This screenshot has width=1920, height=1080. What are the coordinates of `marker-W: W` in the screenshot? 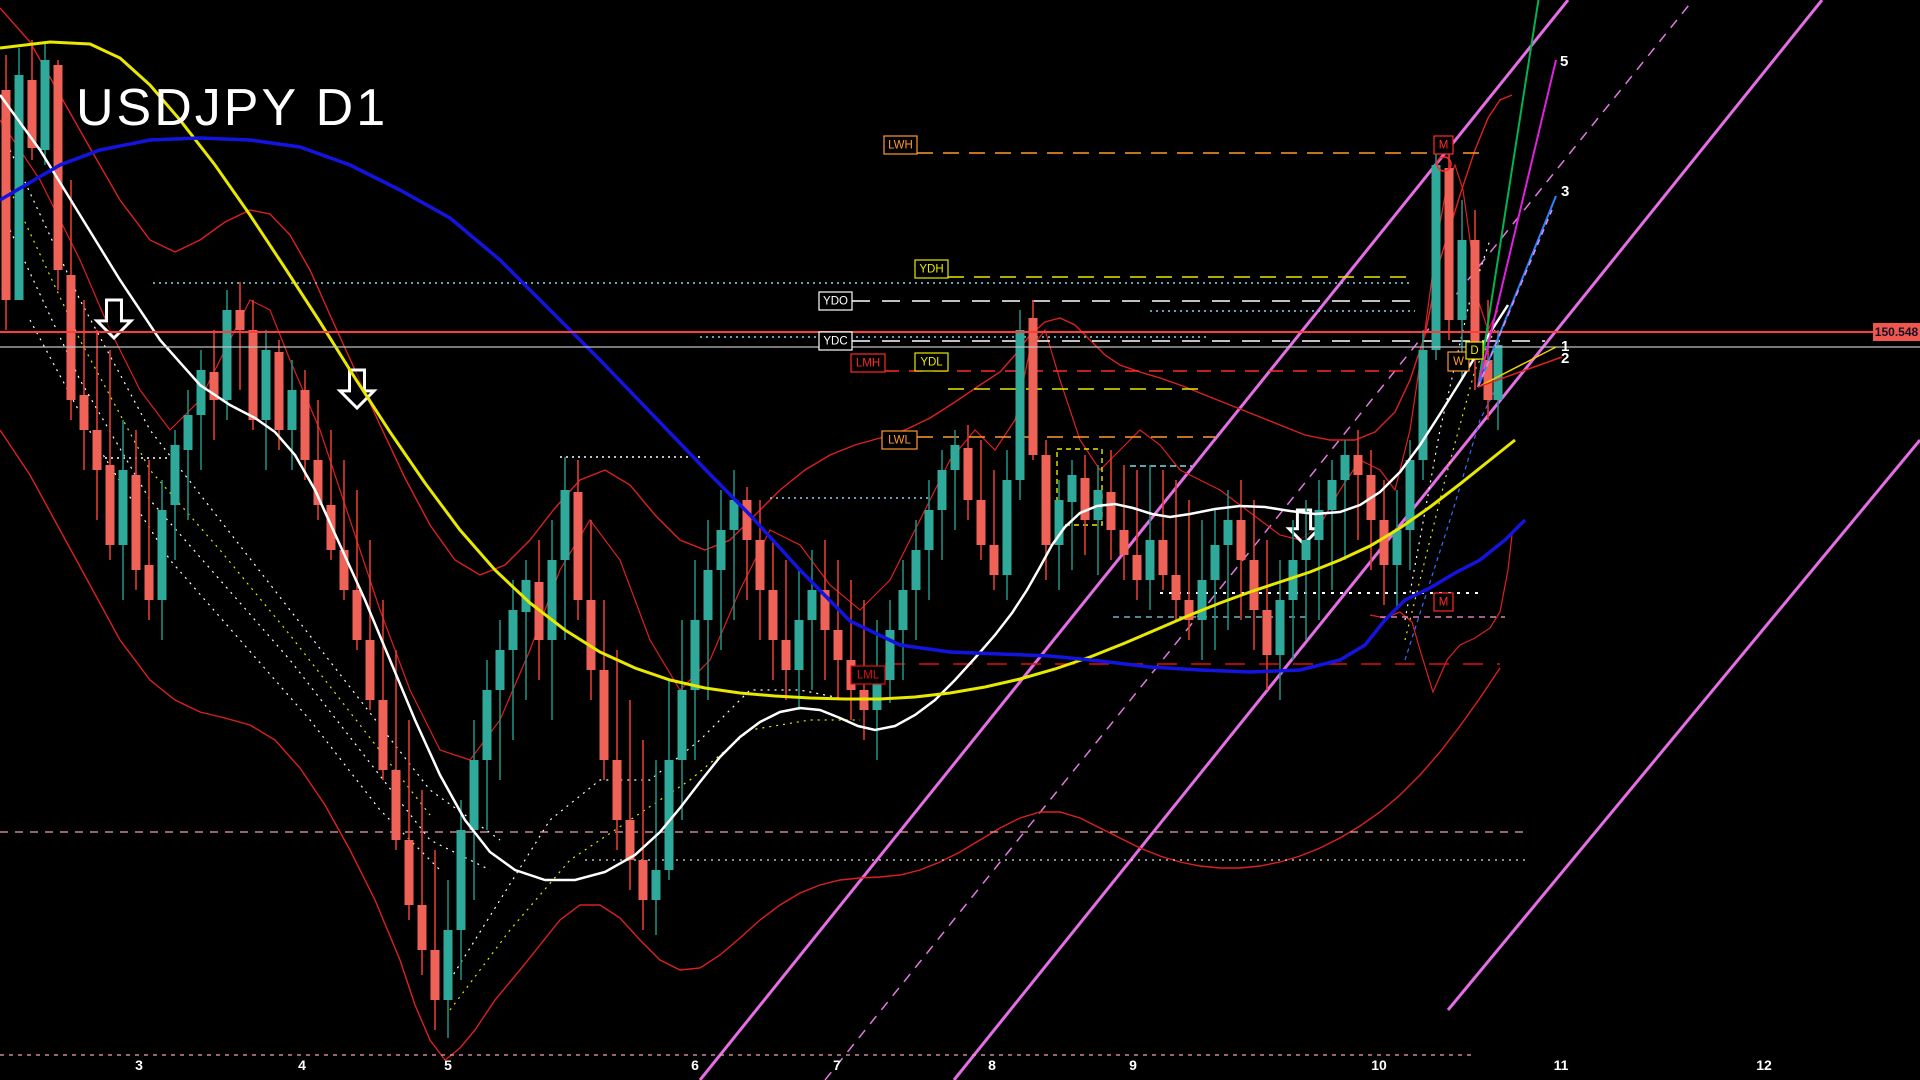 It's located at (1458, 361).